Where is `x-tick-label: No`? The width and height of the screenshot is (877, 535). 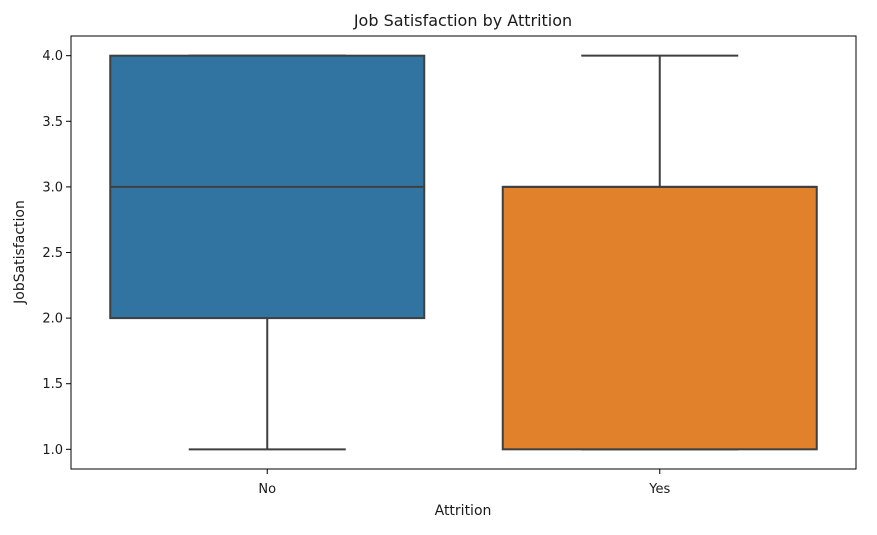
x-tick-label: No is located at coordinates (267, 489).